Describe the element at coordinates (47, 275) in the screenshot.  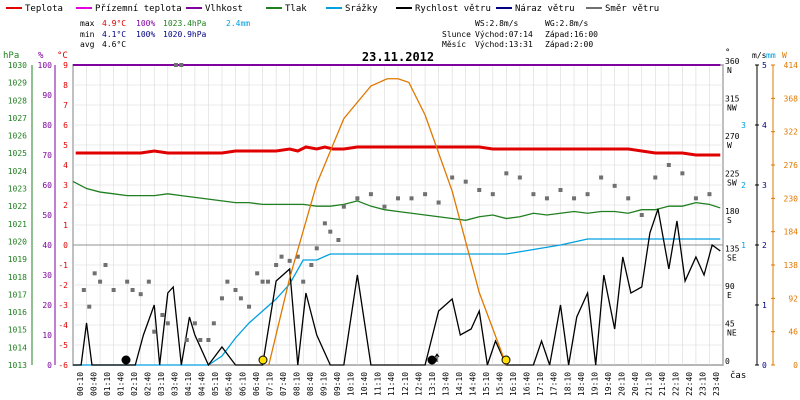
I see `pct-tick-label: 30` at that location.